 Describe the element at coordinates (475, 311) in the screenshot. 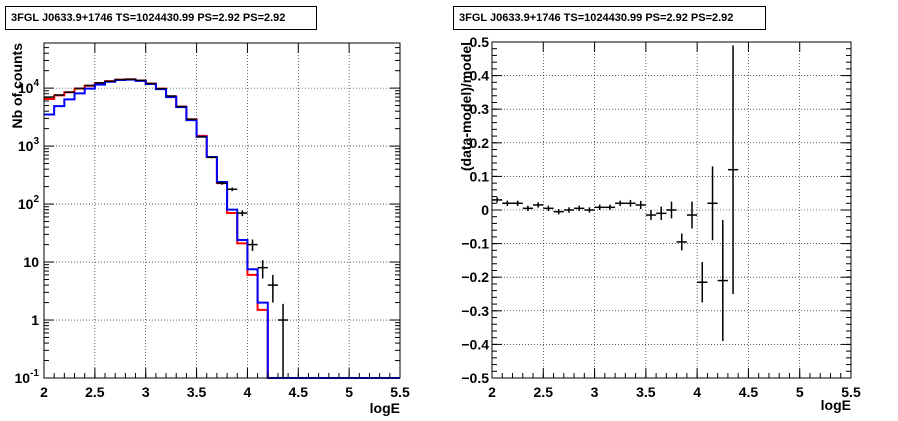

I see `y-tick-label: −0.3` at that location.